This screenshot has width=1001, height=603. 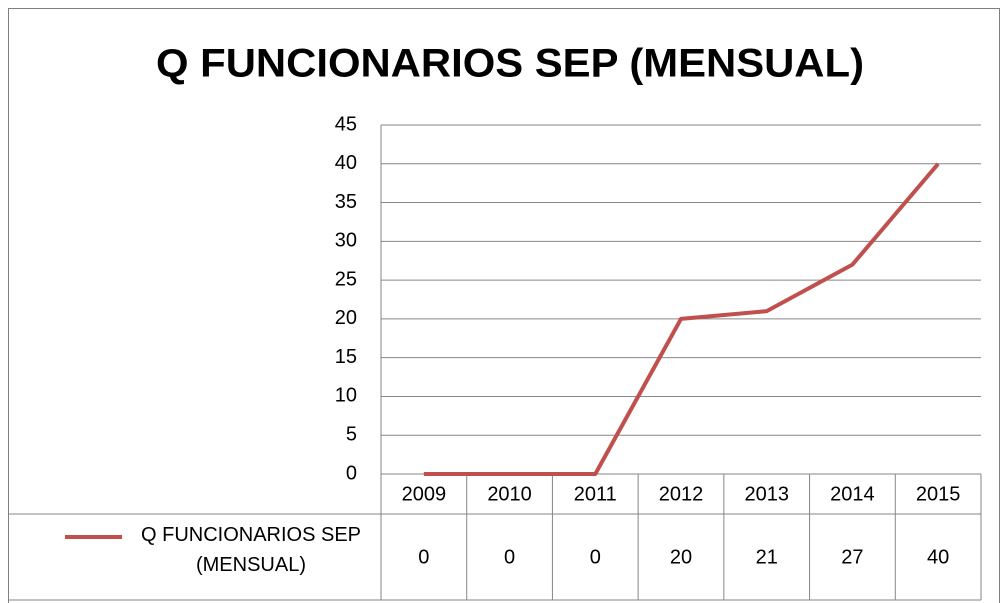 I want to click on x-tick-label: 2010, so click(x=509, y=494).